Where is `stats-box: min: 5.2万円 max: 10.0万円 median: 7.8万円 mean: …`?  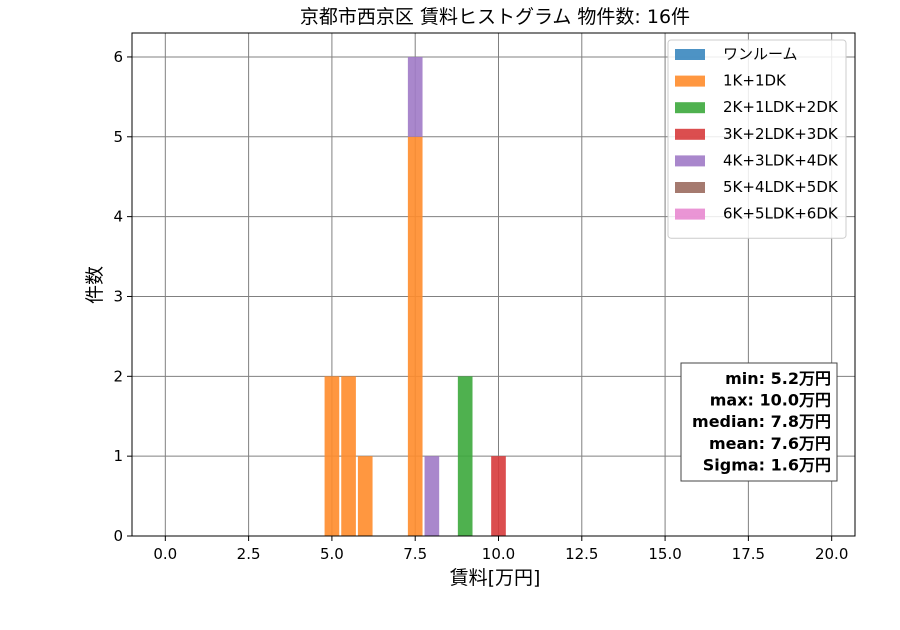 stats-box: min: 5.2万円 max: 10.0万円 median: 7.8万円 mean: … is located at coordinates (759, 422).